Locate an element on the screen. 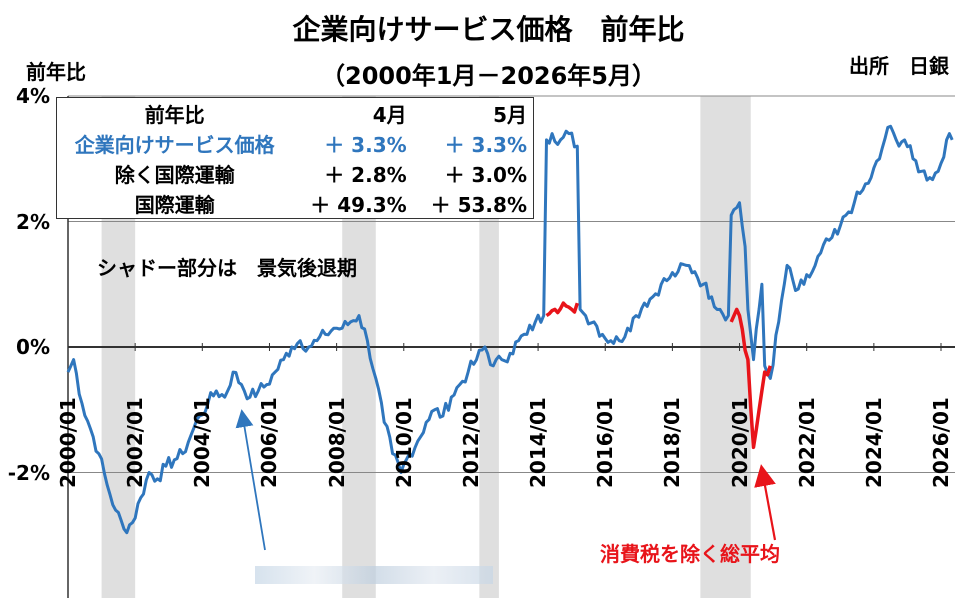  y-tick-label: 0% is located at coordinates (33, 347).